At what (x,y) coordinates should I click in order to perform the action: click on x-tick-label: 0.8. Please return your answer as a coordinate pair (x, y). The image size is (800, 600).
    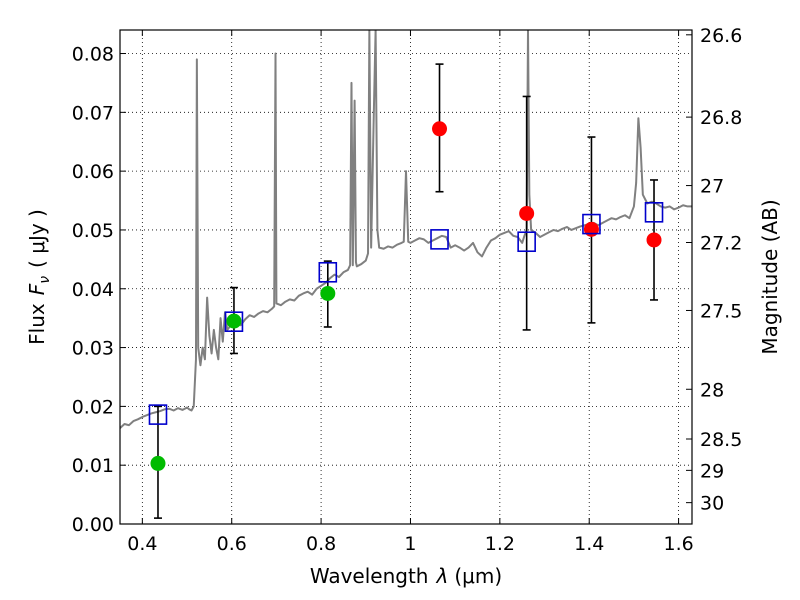
    Looking at the image, I should click on (321, 544).